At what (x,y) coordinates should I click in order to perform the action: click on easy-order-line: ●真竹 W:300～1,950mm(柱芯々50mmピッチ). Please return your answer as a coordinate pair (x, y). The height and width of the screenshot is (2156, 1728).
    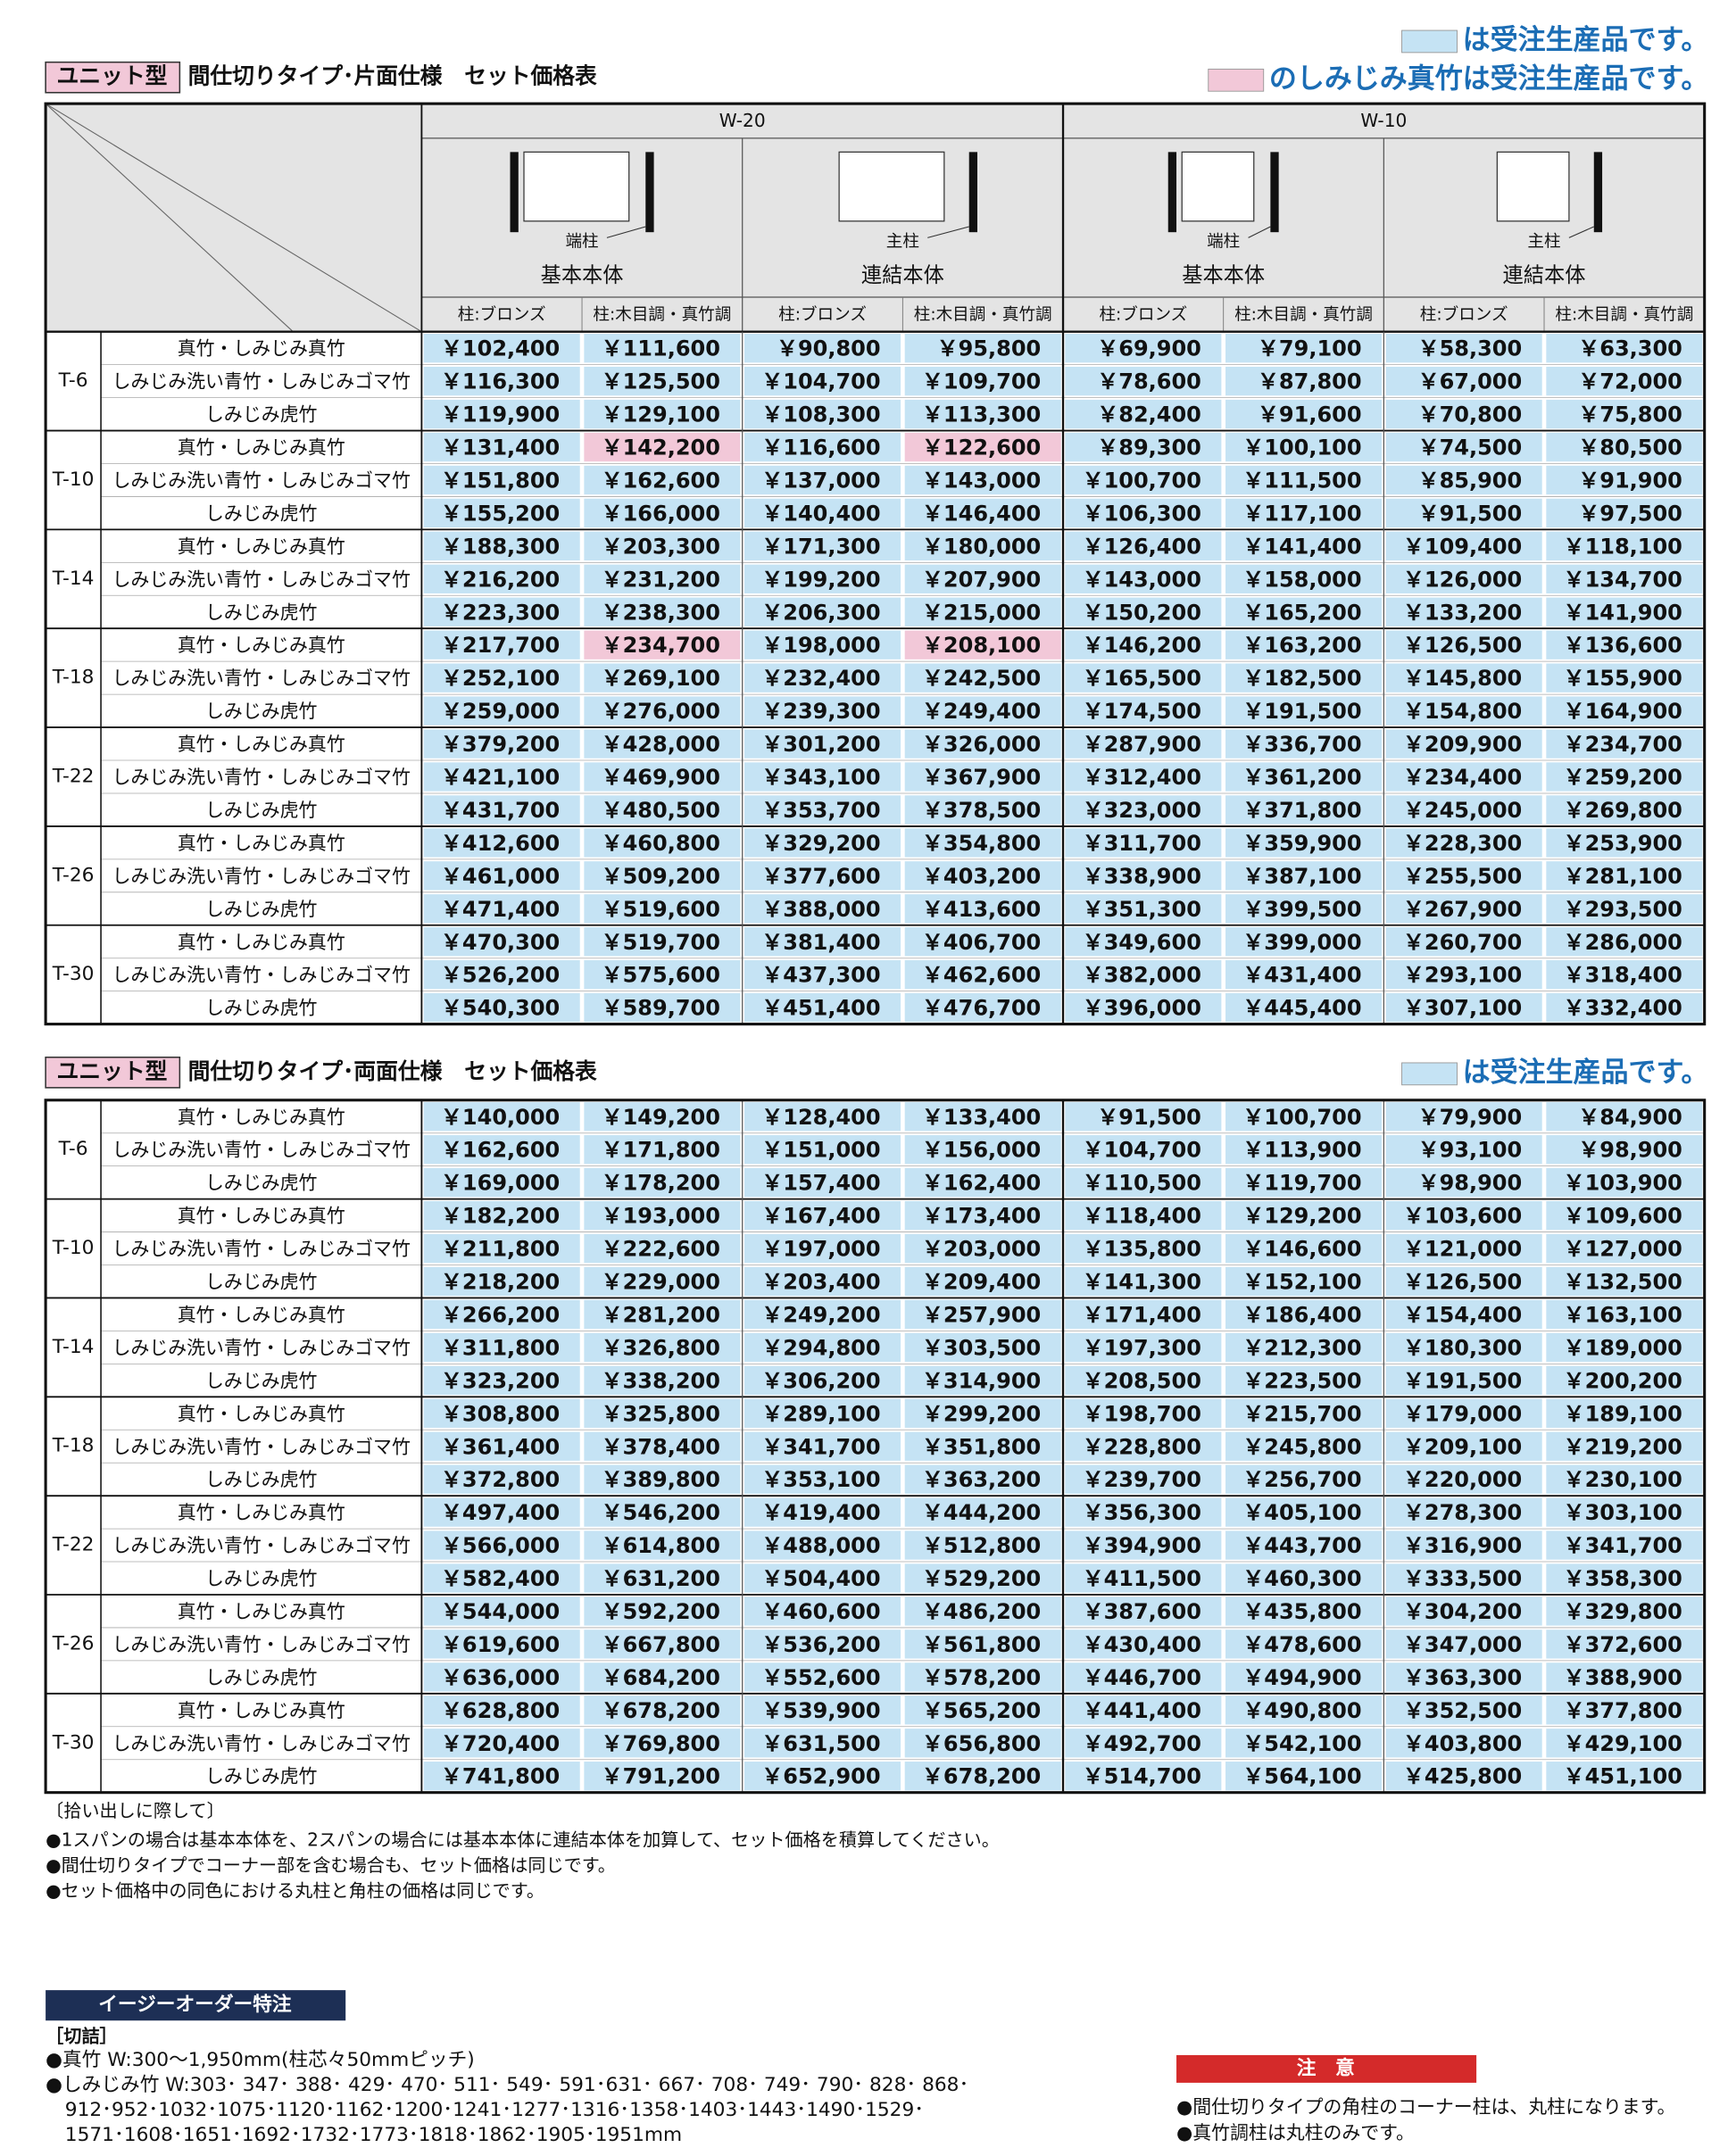
    Looking at the image, I should click on (261, 2060).